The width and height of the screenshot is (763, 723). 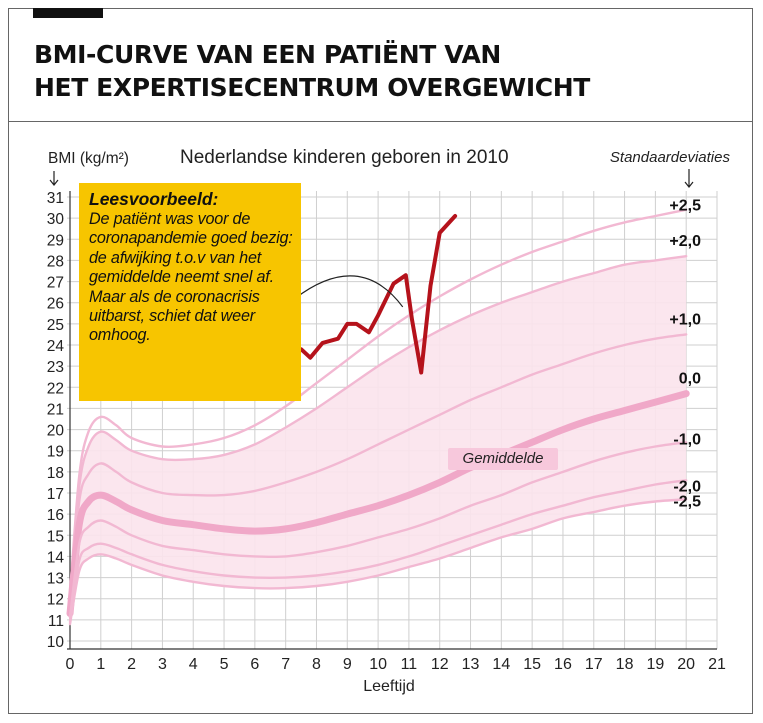 What do you see at coordinates (347, 664) in the screenshot?
I see `x-tick-label: 9` at bounding box center [347, 664].